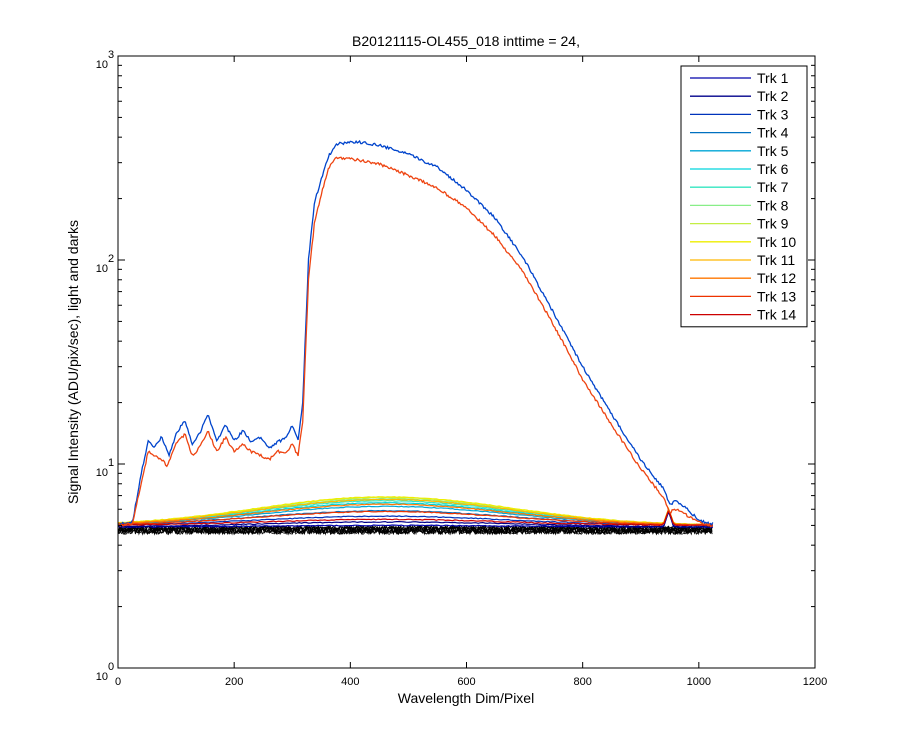 Image resolution: width=900 pixels, height=750 pixels. I want to click on x-axis-label: Wavelength Dim/Pixel, so click(466, 698).